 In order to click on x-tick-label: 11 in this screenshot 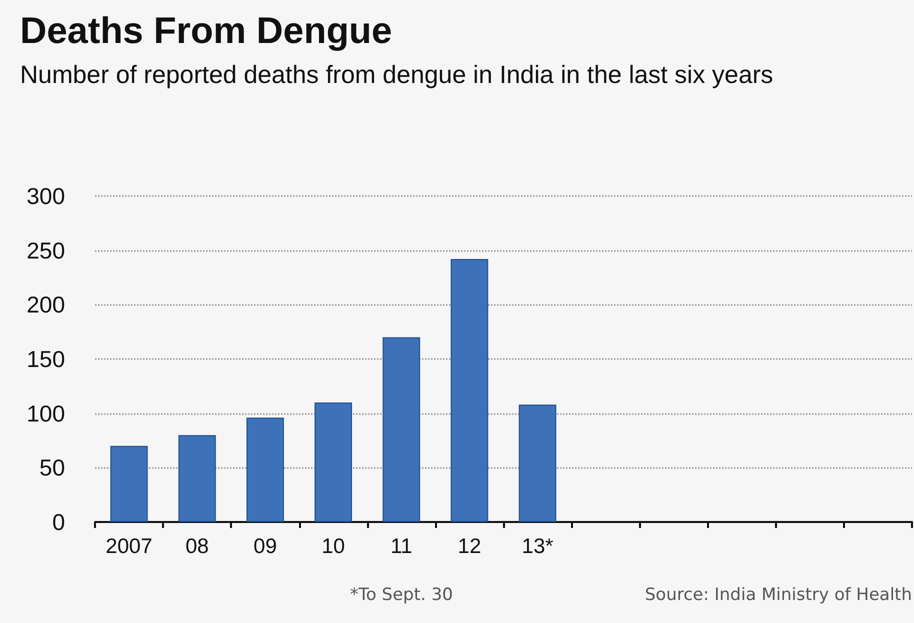, I will do `click(401, 546)`.